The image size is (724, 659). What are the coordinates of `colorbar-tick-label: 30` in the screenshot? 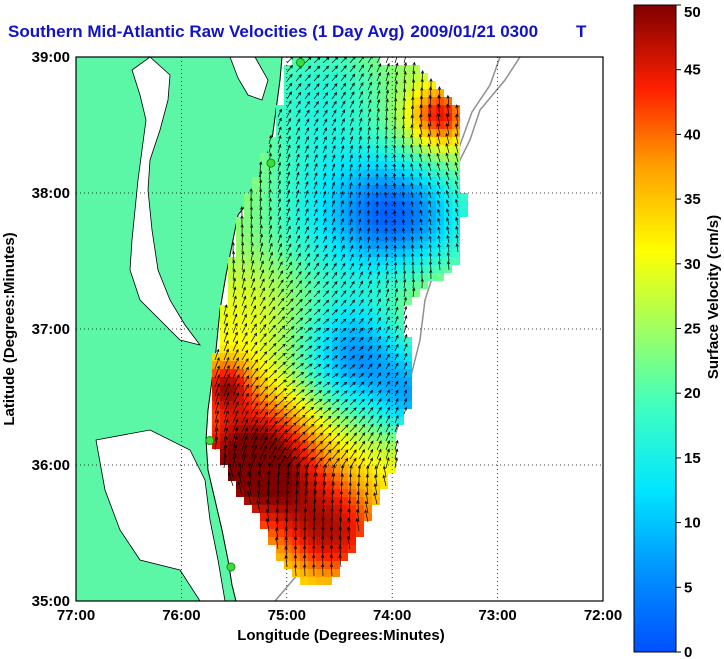 It's located at (692, 264).